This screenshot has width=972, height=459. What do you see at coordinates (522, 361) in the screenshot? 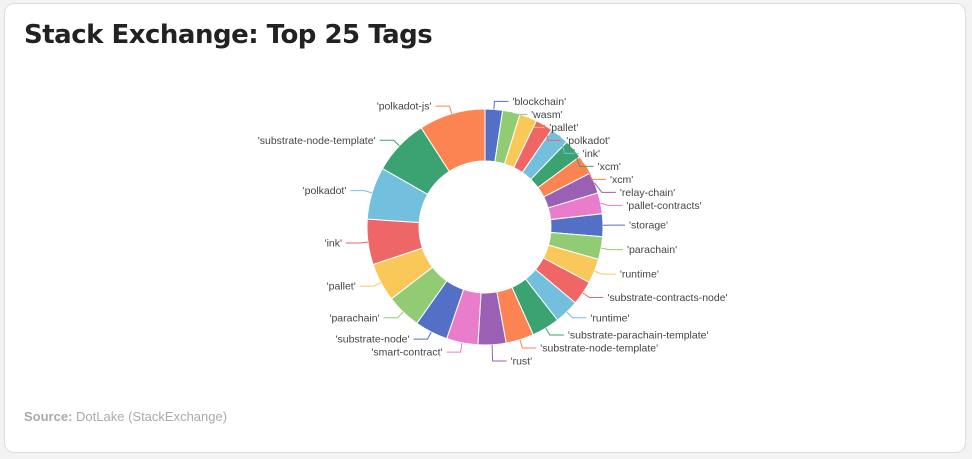
I see `slice-label: 'rust'` at bounding box center [522, 361].